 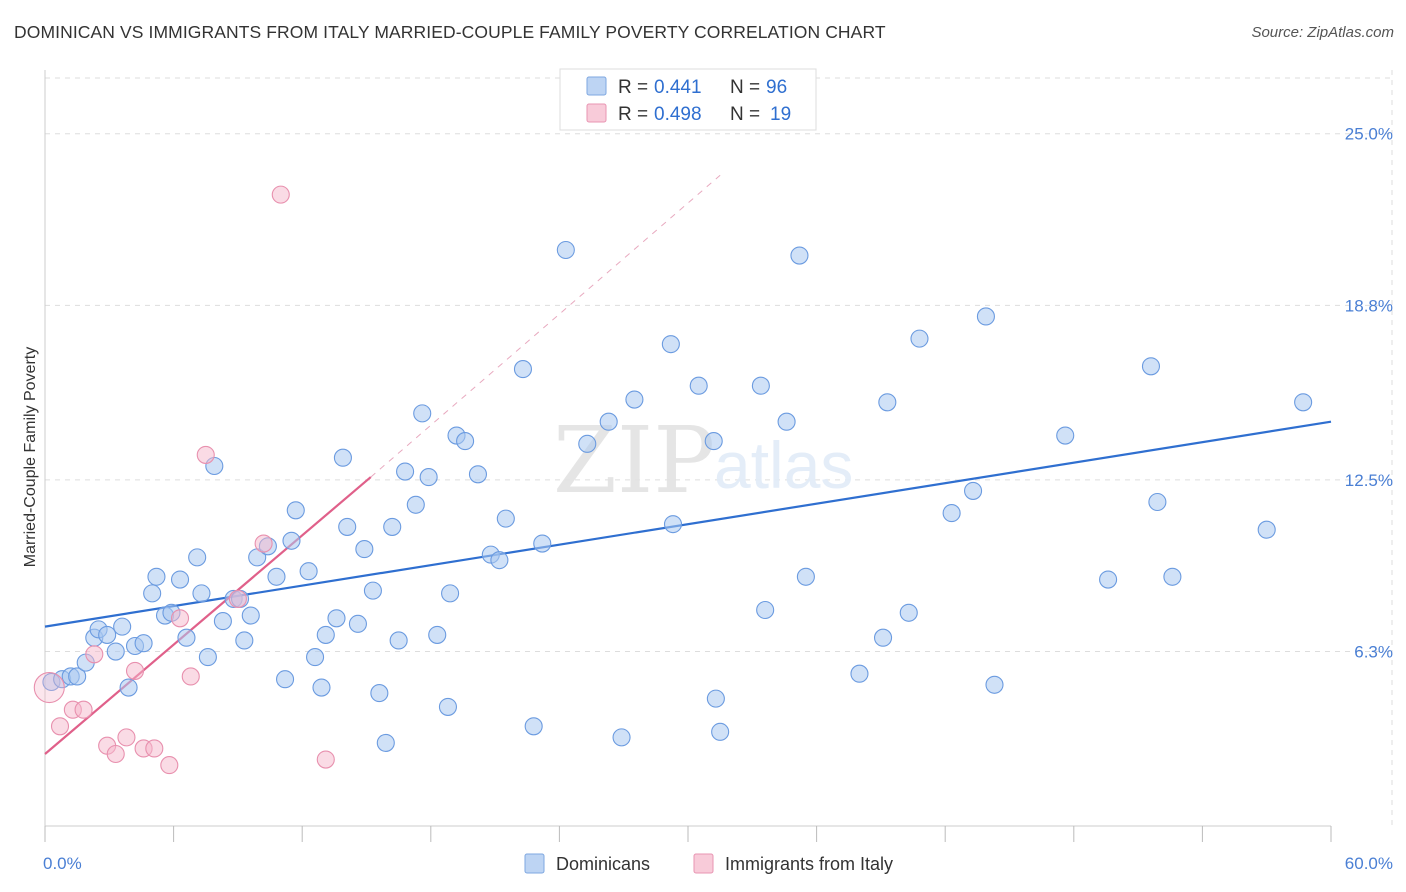 What do you see at coordinates (1322, 32) in the screenshot?
I see `source-credit: Source: ZipAtlas.com` at bounding box center [1322, 32].